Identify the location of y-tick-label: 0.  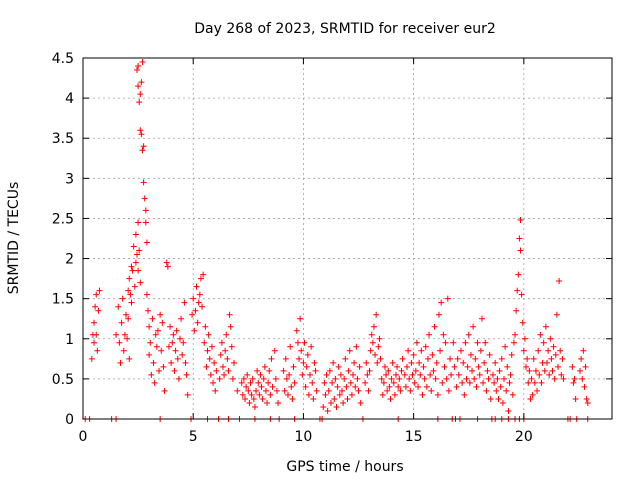
(69, 420).